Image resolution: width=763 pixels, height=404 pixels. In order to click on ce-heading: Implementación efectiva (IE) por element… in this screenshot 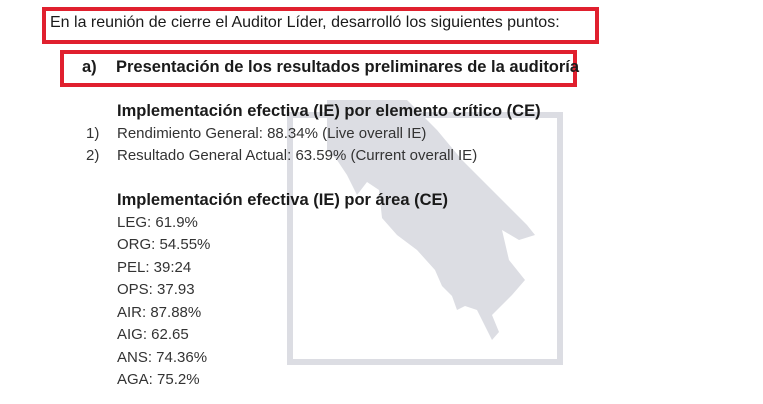, I will do `click(329, 111)`.